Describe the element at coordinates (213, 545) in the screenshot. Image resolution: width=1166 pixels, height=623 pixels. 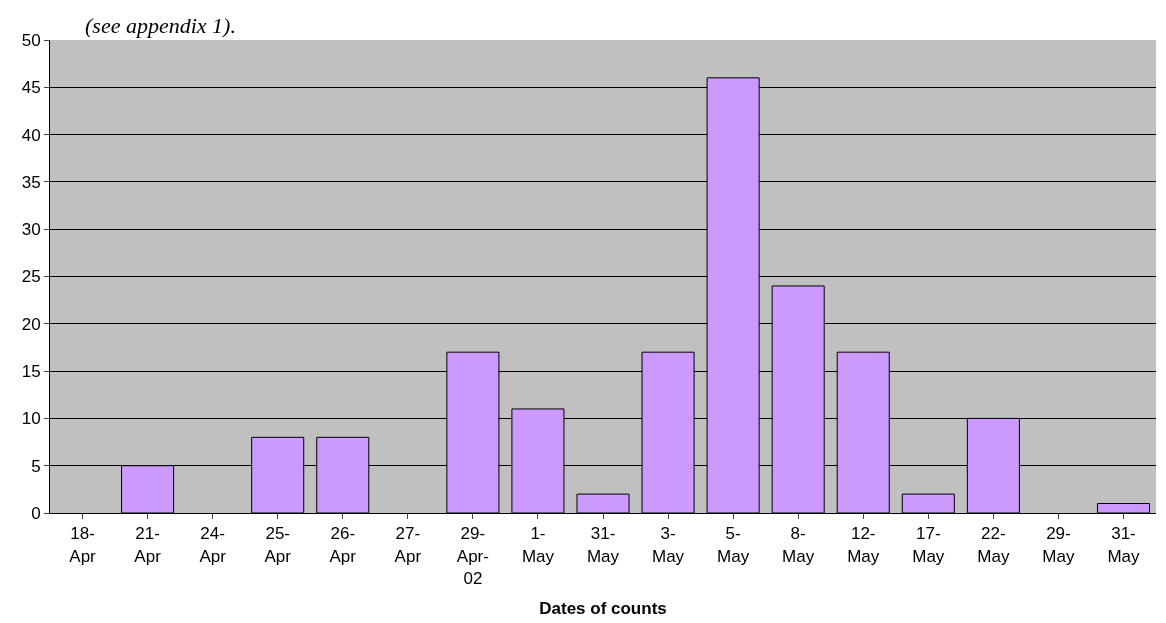
I see `x-tick-label: 24-Apr` at that location.